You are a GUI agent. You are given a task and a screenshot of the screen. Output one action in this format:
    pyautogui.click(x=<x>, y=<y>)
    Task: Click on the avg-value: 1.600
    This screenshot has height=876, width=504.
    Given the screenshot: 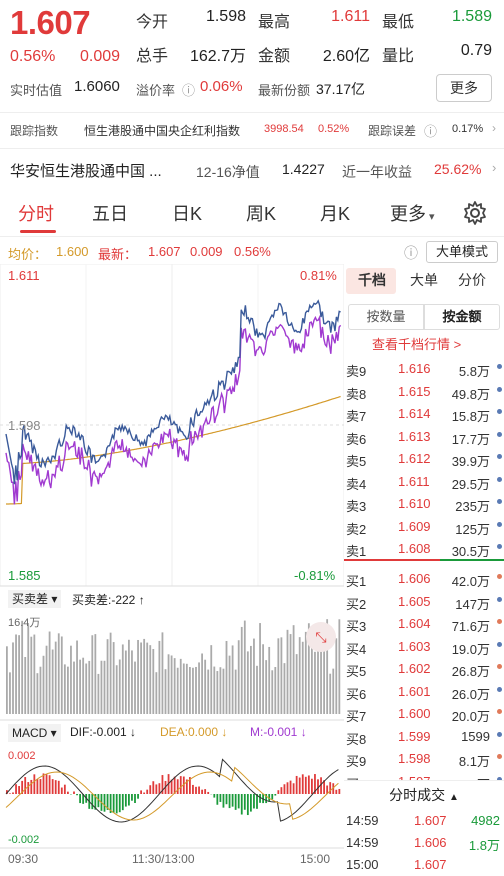 What is the action you would take?
    pyautogui.click(x=72, y=251)
    